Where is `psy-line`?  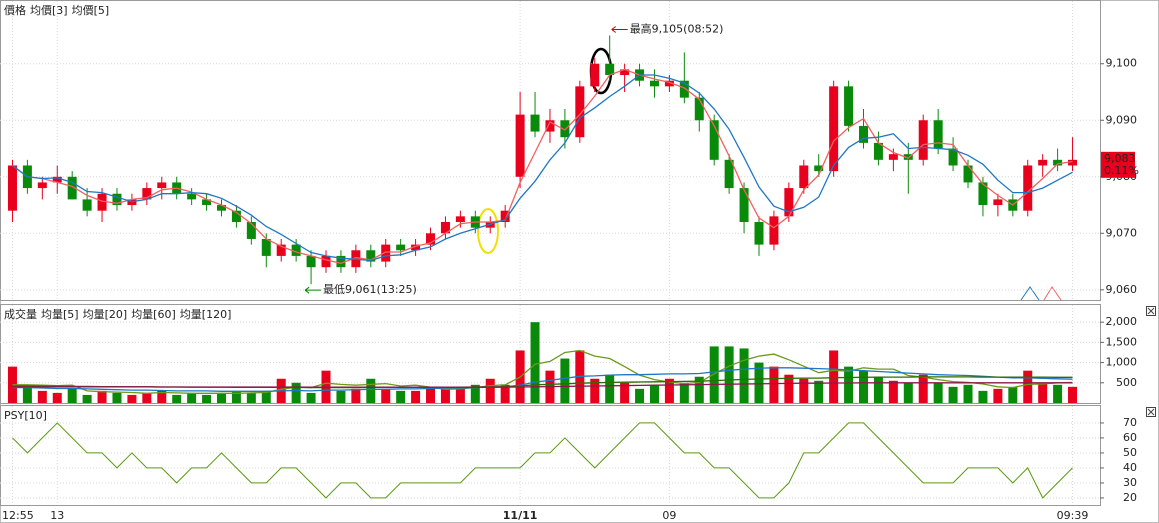
psy-line is located at coordinates (542, 460).